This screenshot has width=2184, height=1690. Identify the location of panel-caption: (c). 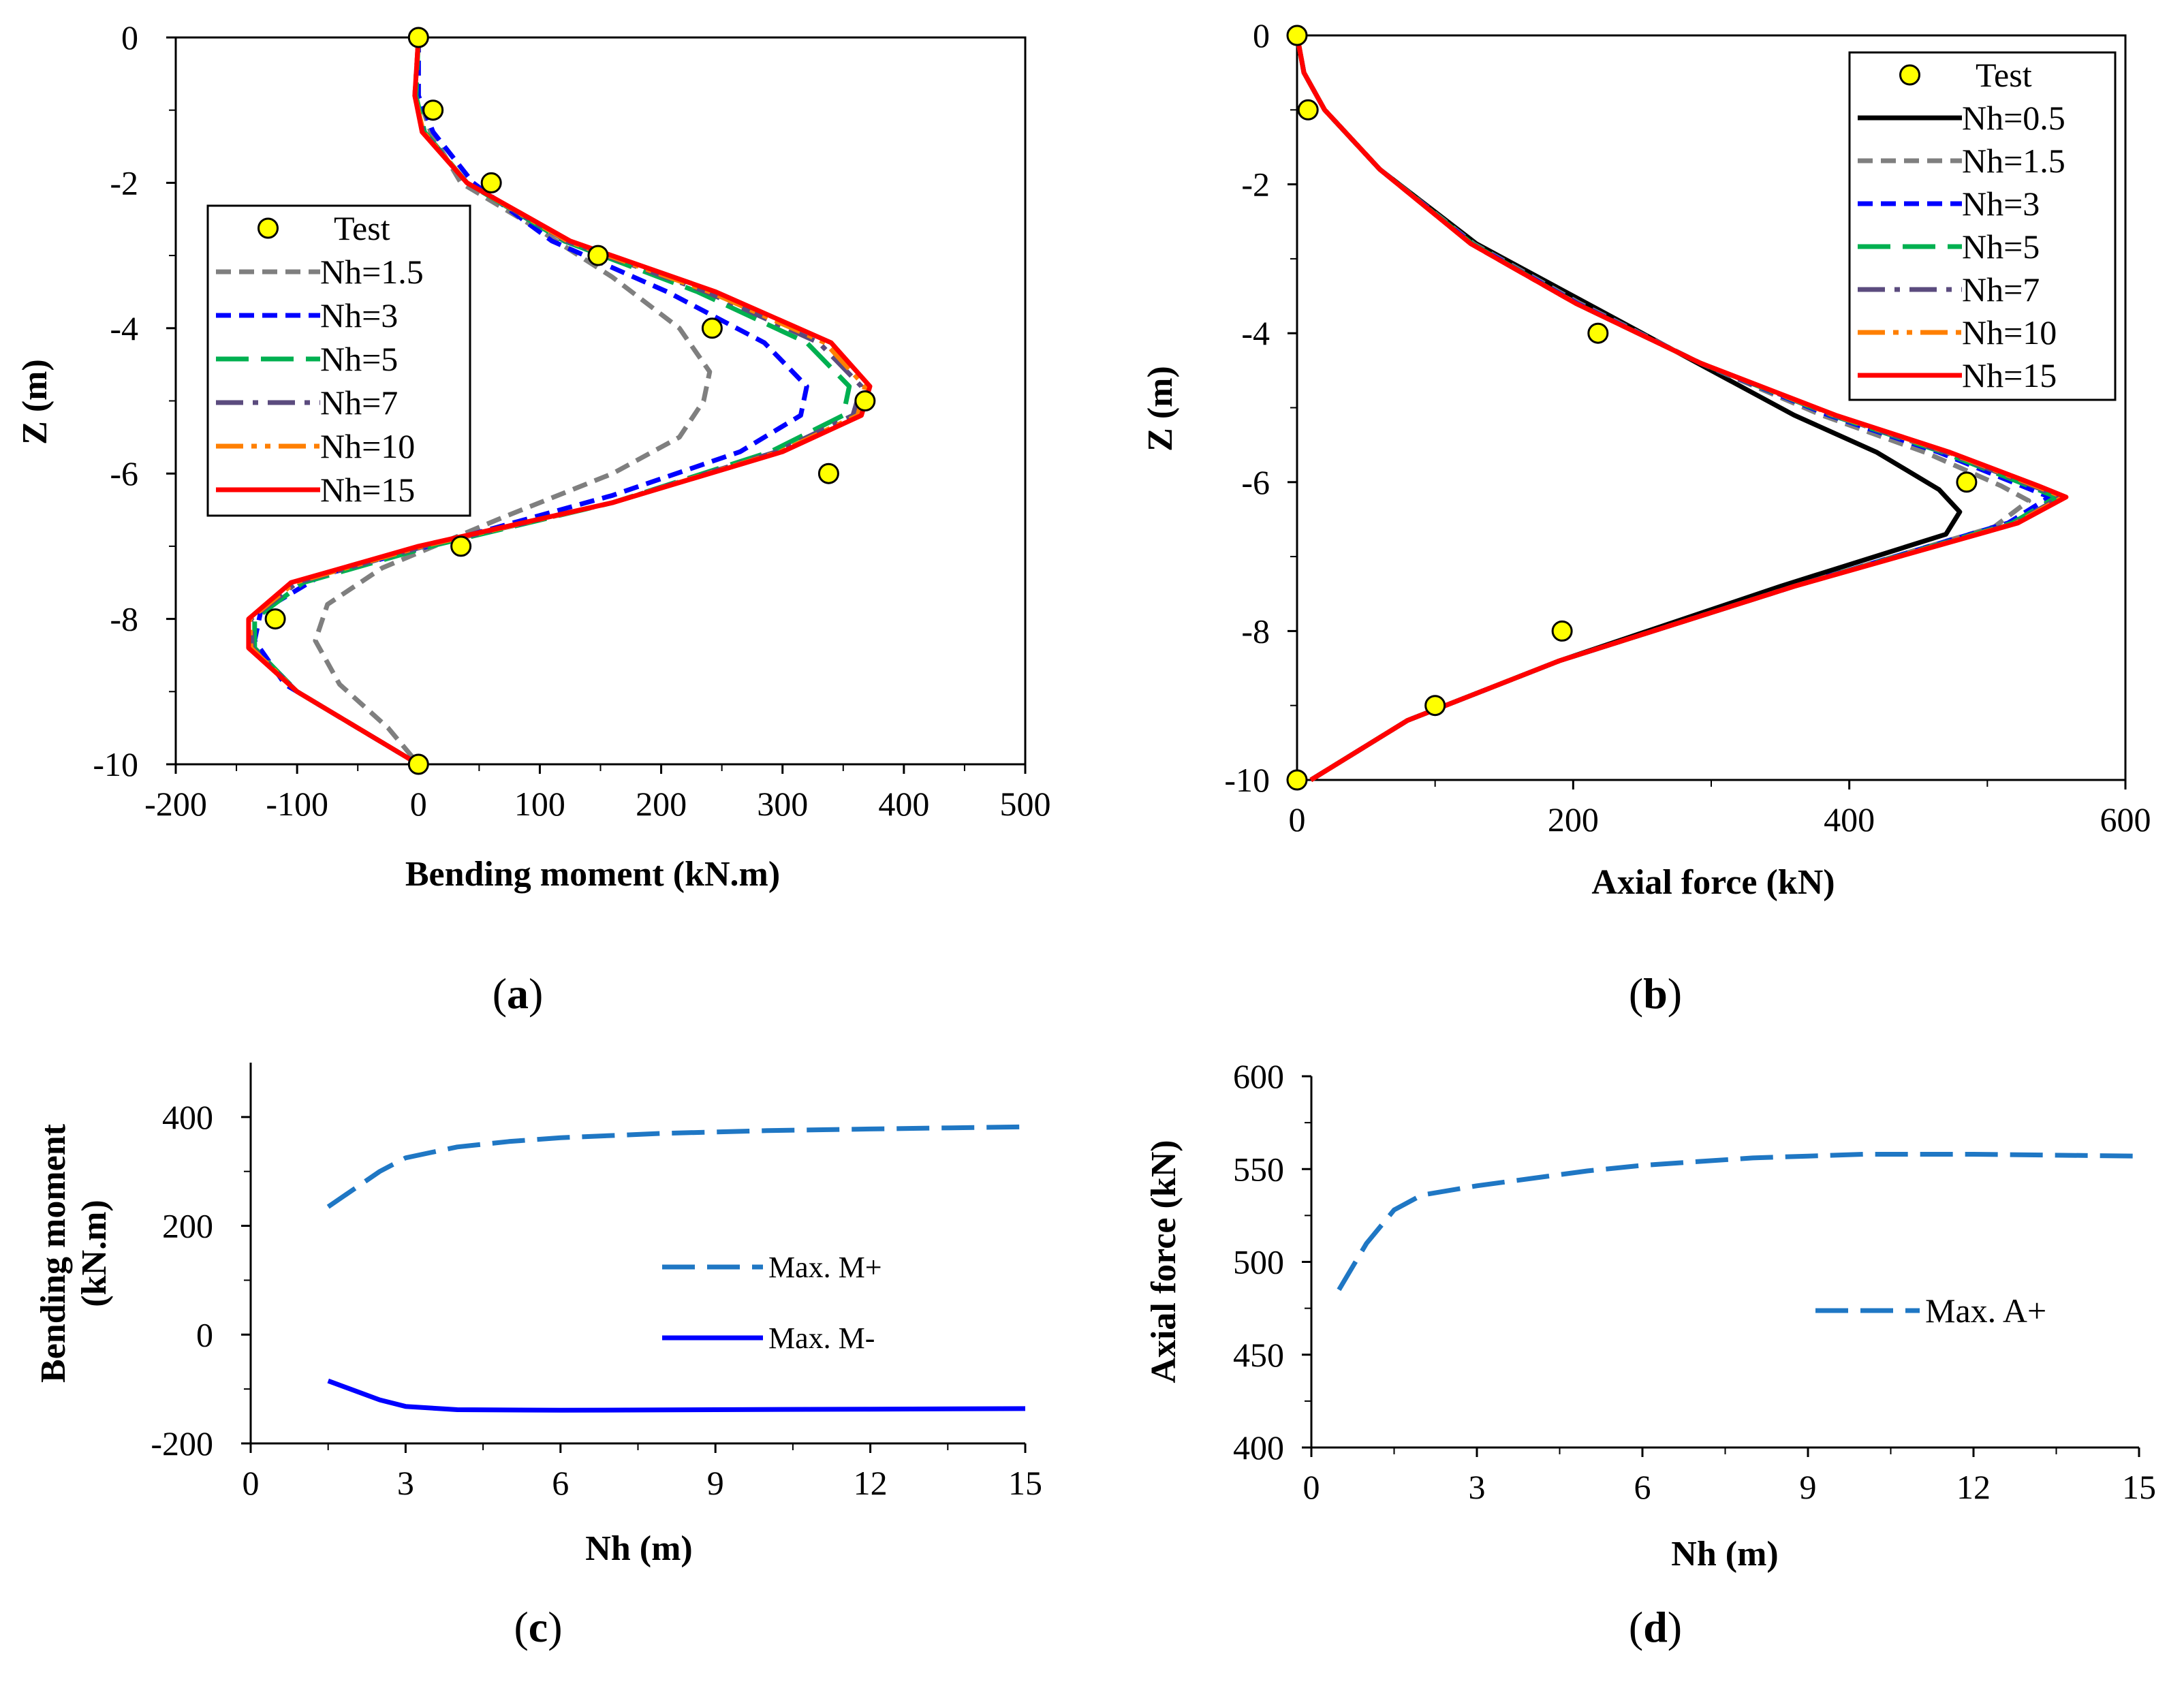
(538, 1627).